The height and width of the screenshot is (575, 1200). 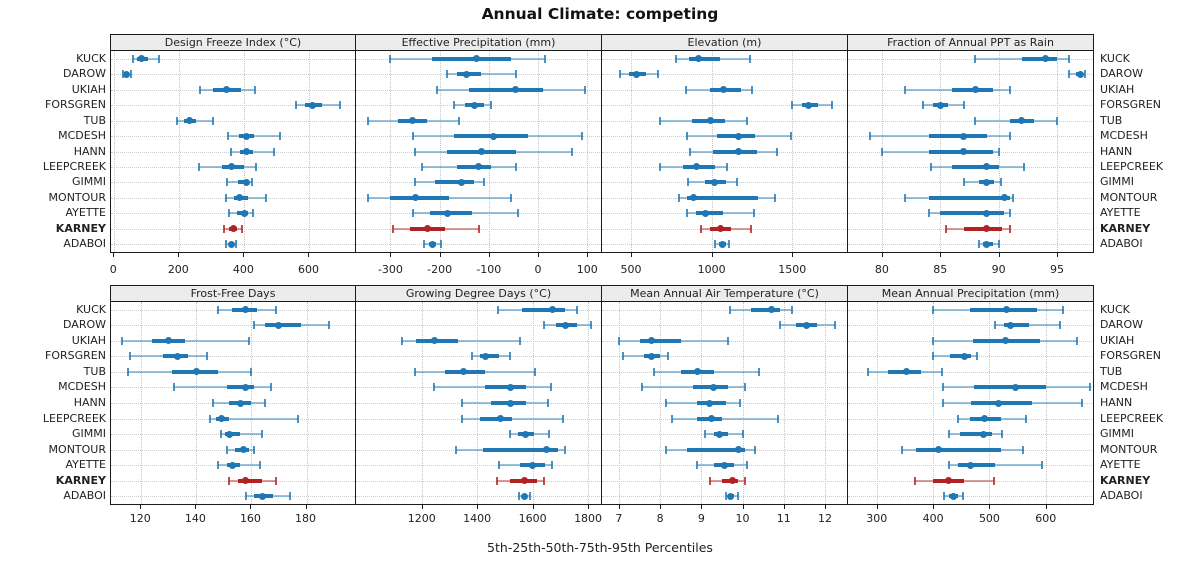 What do you see at coordinates (940, 269) in the screenshot?
I see `axis-tick-label: 85` at bounding box center [940, 269].